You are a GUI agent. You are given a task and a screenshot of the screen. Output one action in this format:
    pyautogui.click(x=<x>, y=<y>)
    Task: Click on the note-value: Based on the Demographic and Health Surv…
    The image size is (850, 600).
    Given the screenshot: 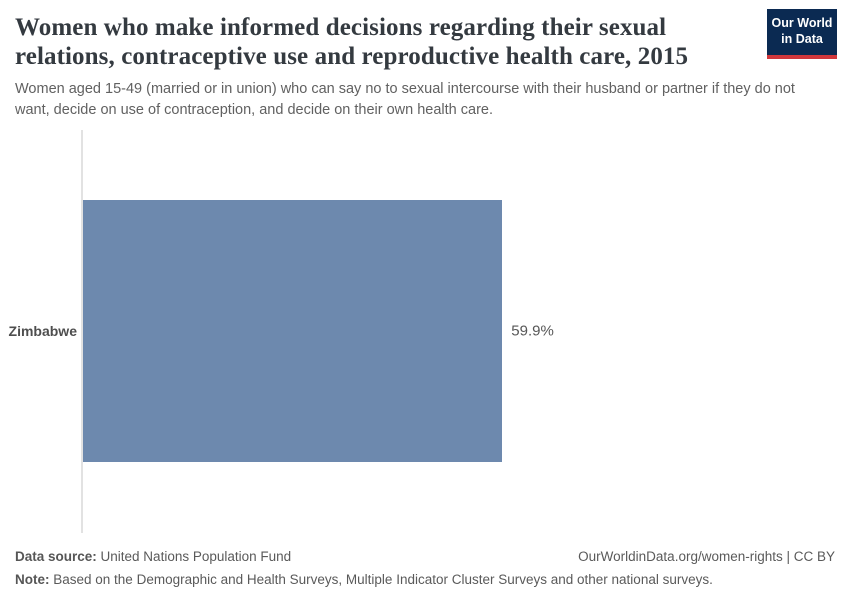 What is the action you would take?
    pyautogui.click(x=381, y=579)
    